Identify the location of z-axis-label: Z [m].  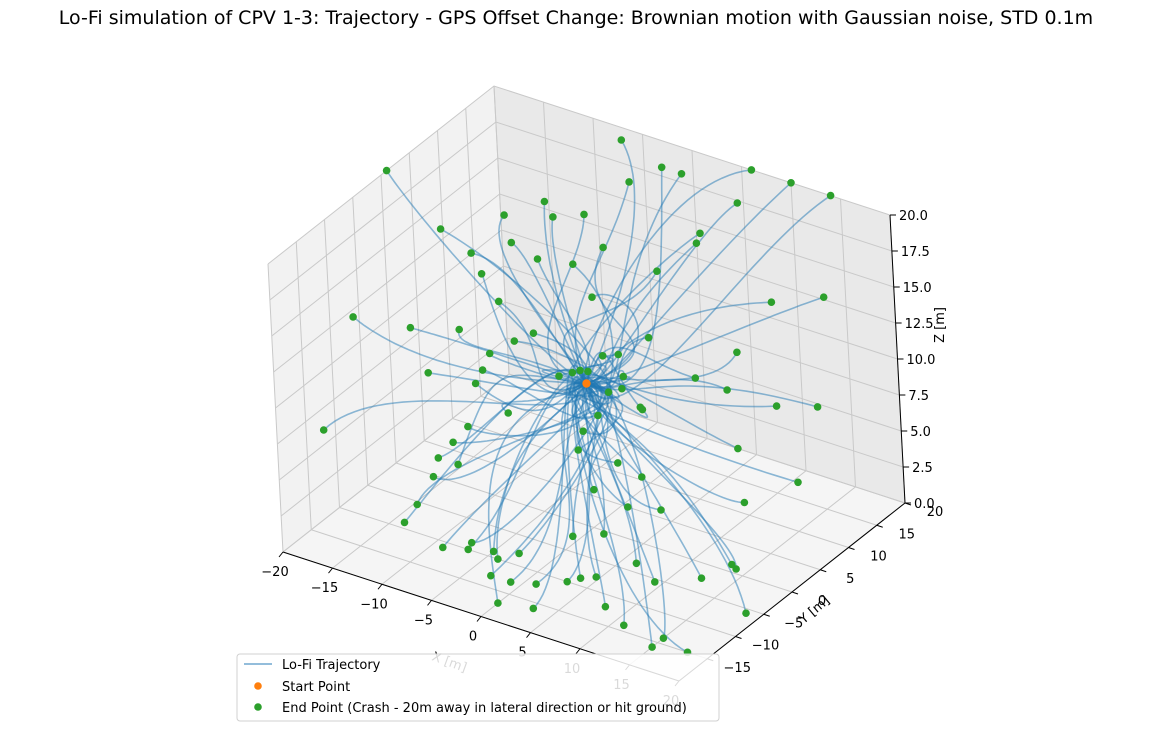
(940, 325).